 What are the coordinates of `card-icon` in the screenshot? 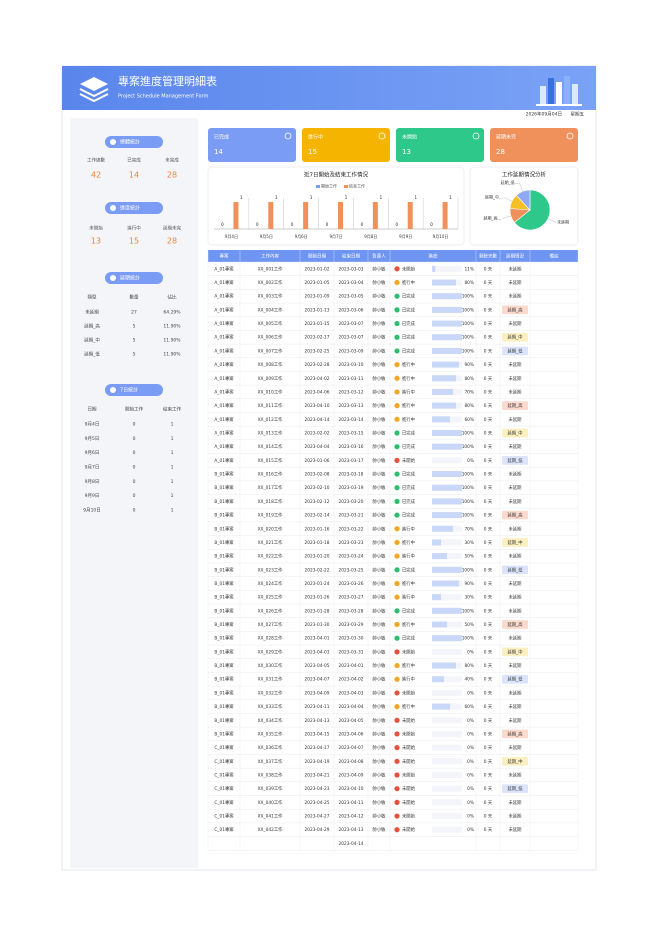 It's located at (570, 136).